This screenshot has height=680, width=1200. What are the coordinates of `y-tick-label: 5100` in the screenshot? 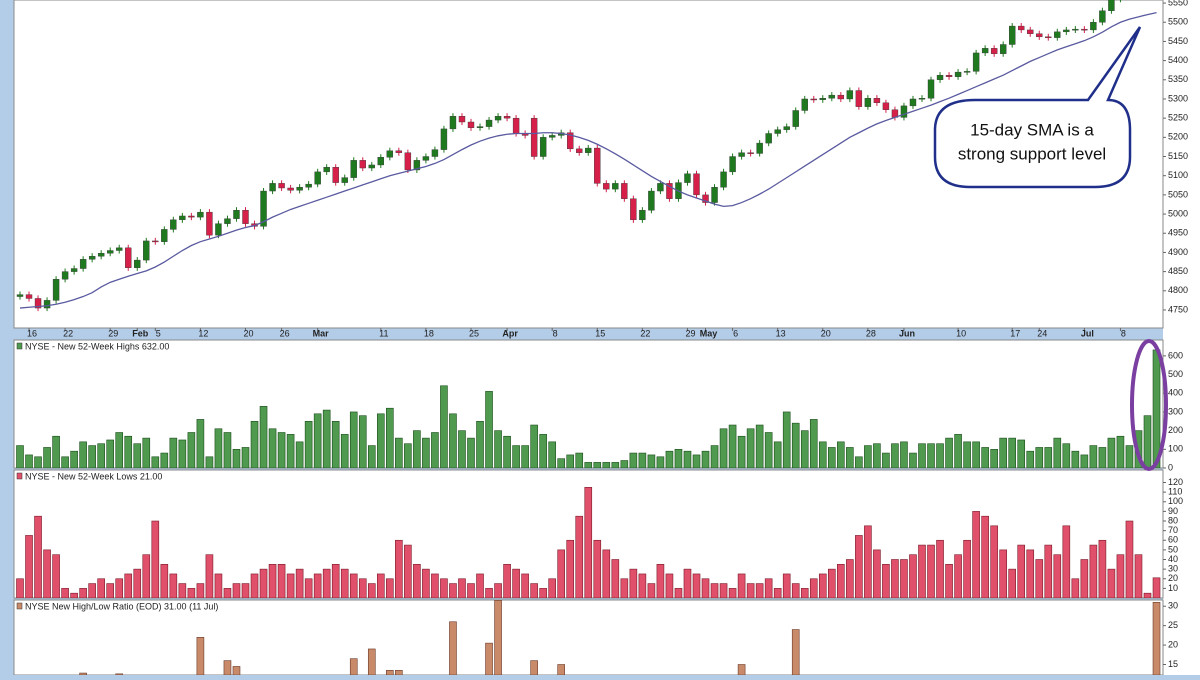 It's located at (1178, 175).